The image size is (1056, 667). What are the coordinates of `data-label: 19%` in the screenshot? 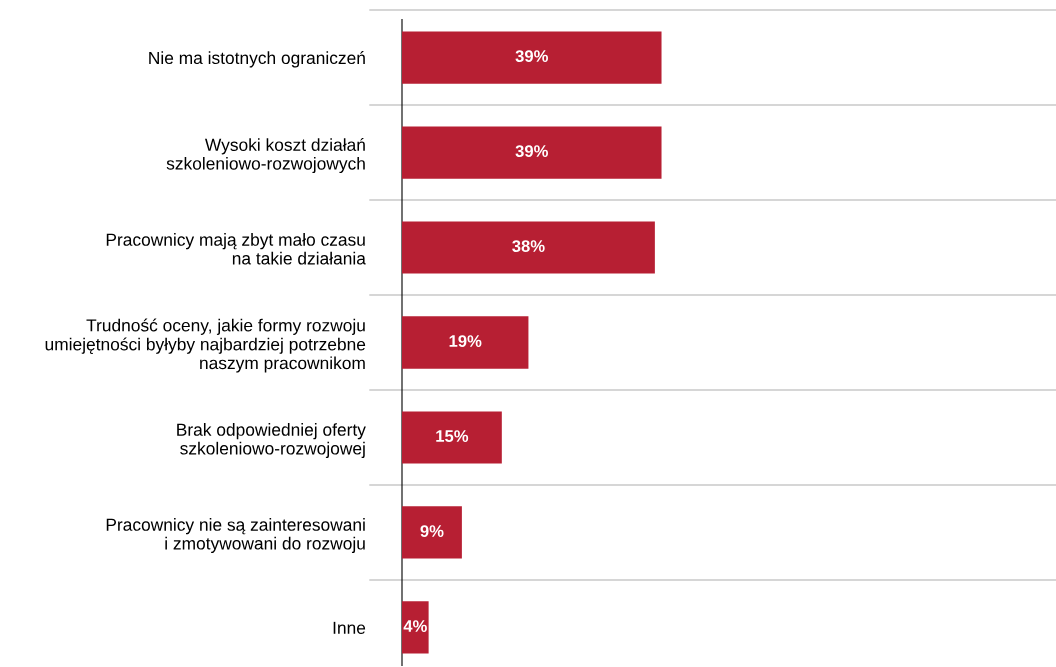 It's located at (465, 341).